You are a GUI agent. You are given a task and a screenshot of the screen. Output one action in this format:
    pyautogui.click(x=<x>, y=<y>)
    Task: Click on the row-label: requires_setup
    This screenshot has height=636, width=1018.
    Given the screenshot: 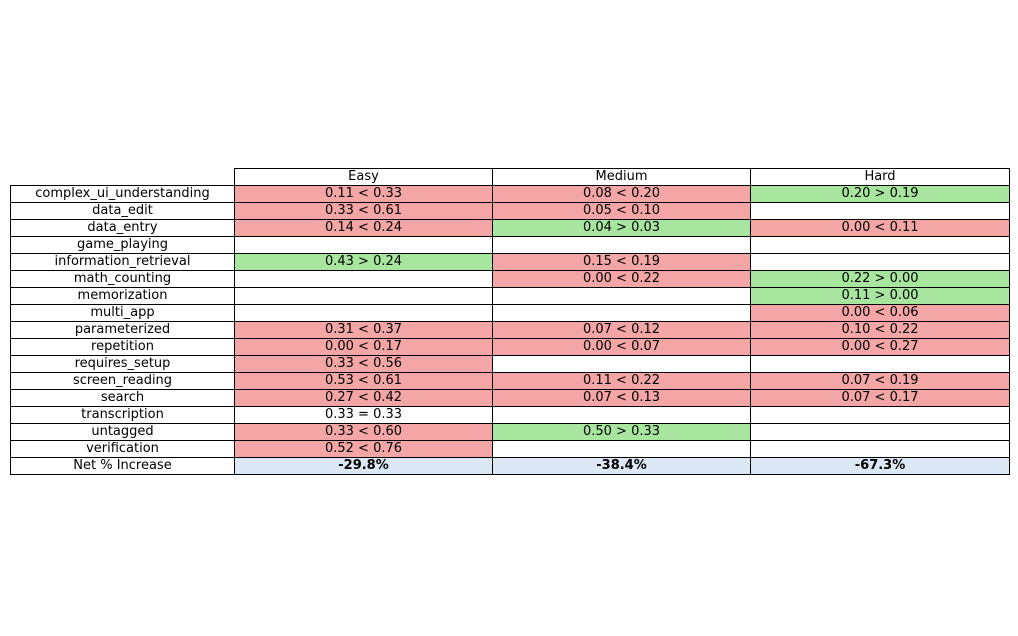 What is the action you would take?
    pyautogui.click(x=122, y=364)
    